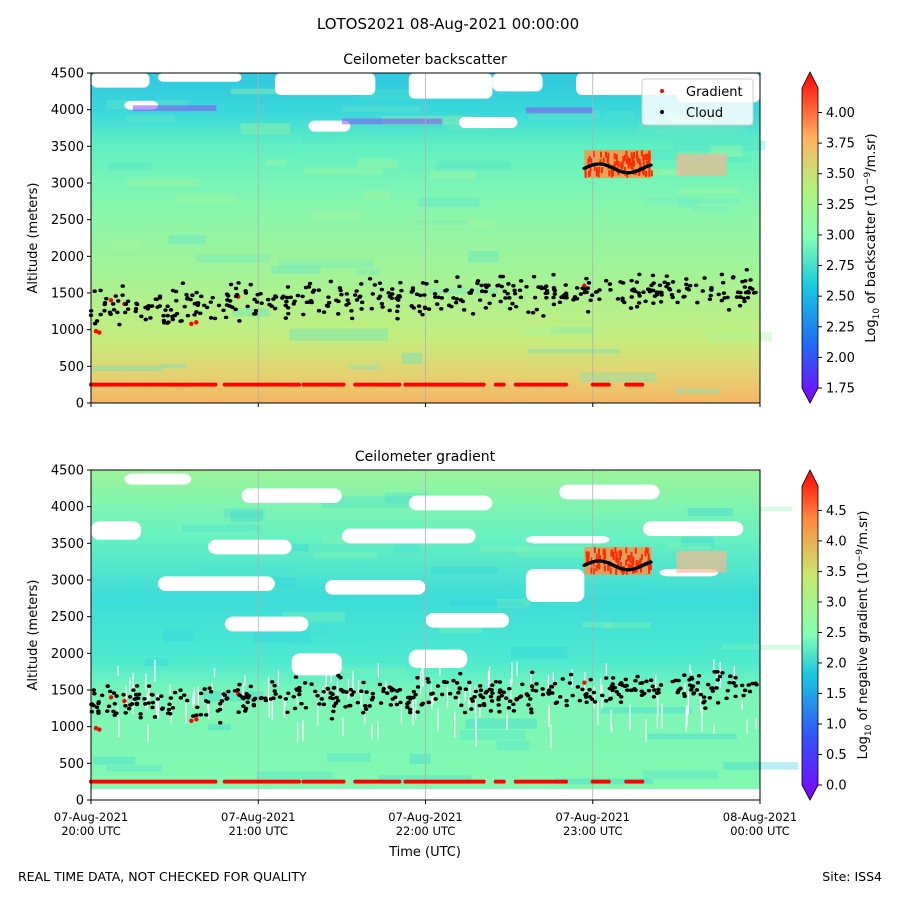  What do you see at coordinates (760, 831) in the screenshot?
I see `xtick-label-time: 00:00 UTC` at bounding box center [760, 831].